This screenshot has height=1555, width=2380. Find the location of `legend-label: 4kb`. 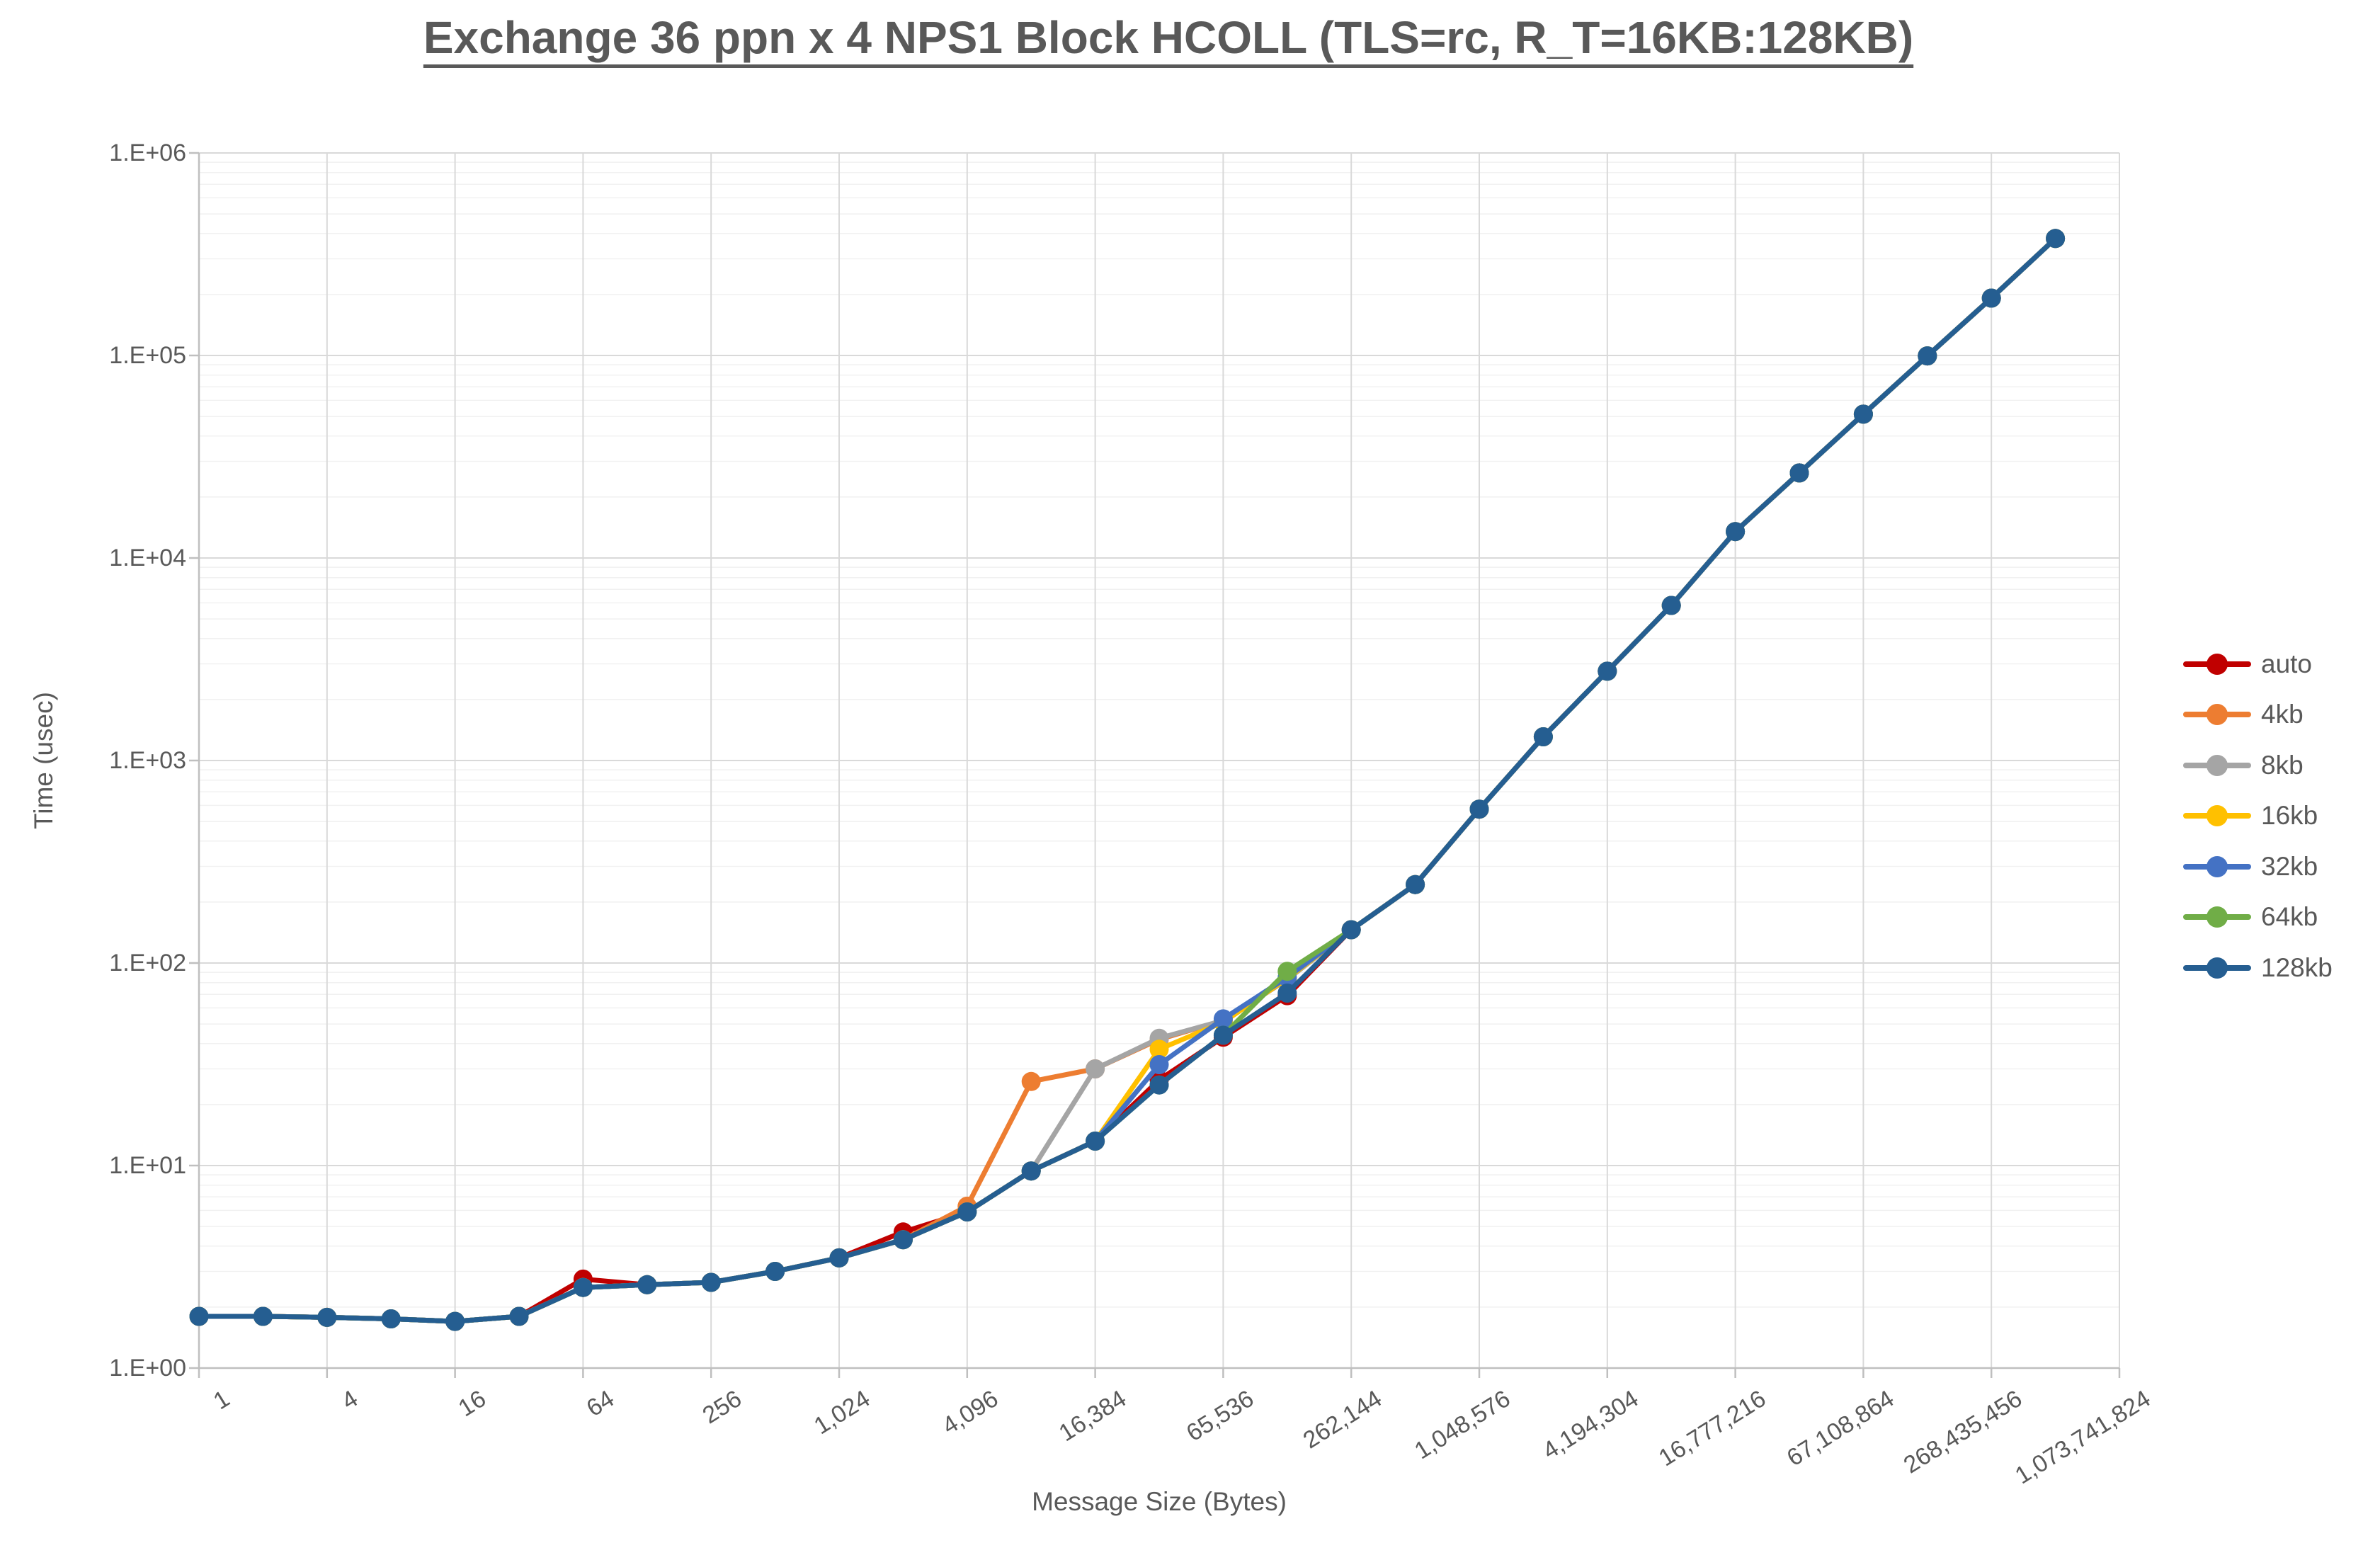

legend-label: 4kb is located at coordinates (2282, 714).